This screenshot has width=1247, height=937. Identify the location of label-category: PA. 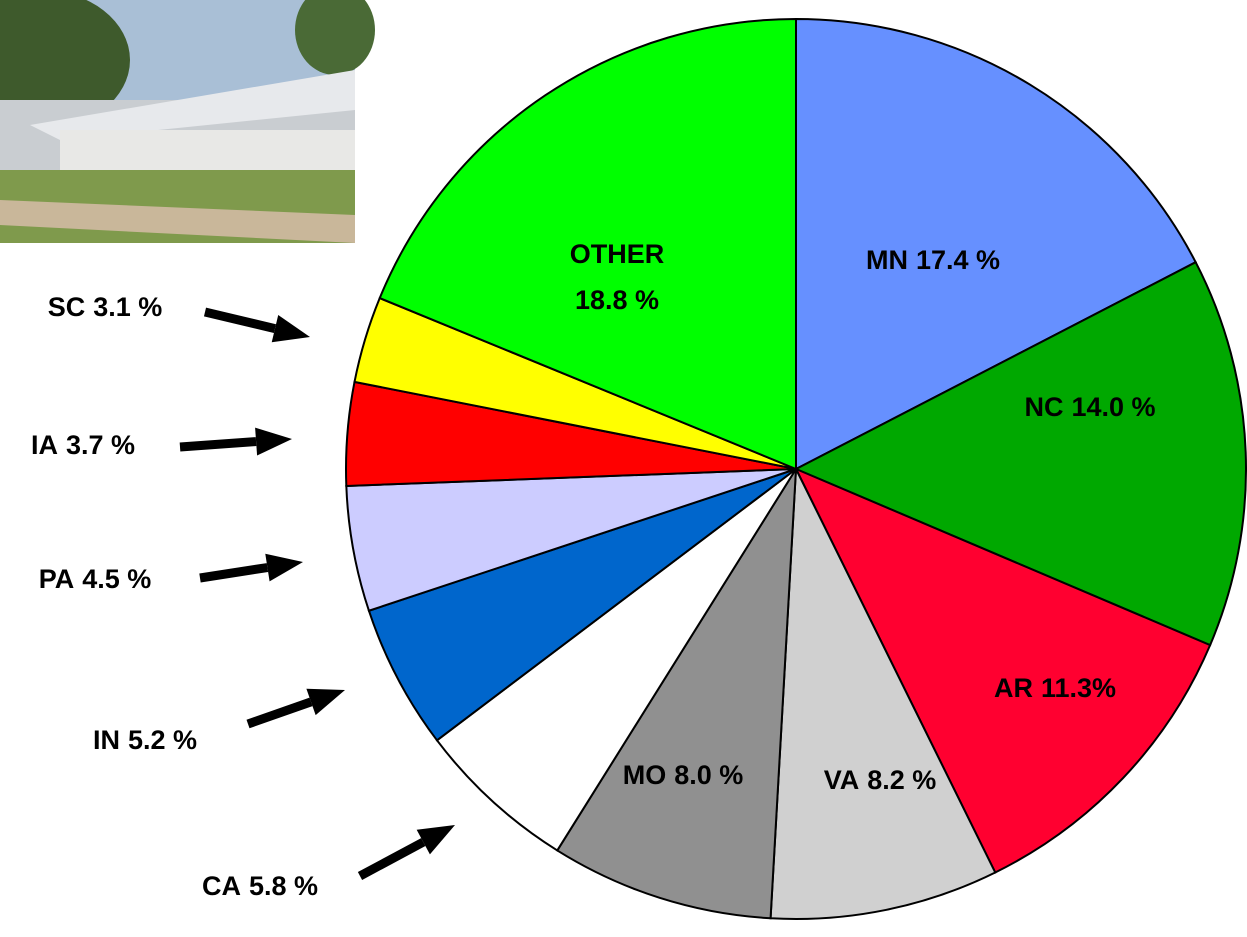
(57, 579).